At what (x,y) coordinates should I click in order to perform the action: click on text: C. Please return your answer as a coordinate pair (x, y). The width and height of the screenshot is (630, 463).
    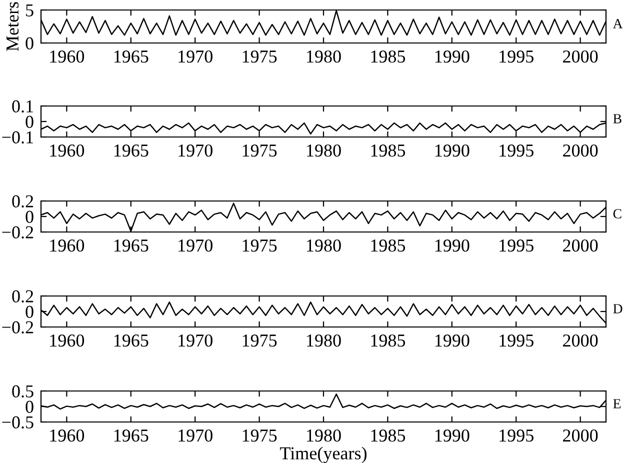
    Looking at the image, I should click on (617, 213).